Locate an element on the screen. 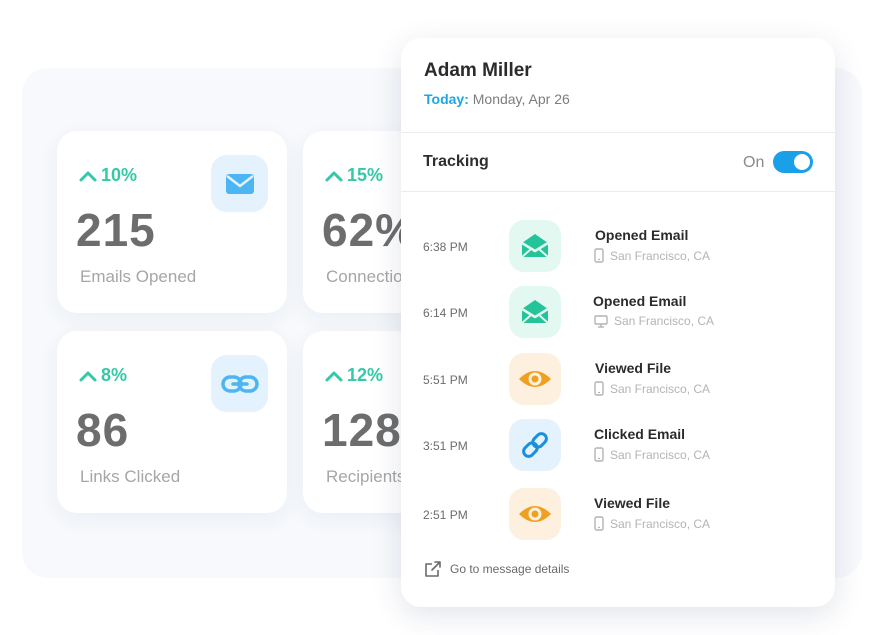 This screenshot has width=885, height=635. go-to-message-details-link: Go to message details is located at coordinates (496, 569).